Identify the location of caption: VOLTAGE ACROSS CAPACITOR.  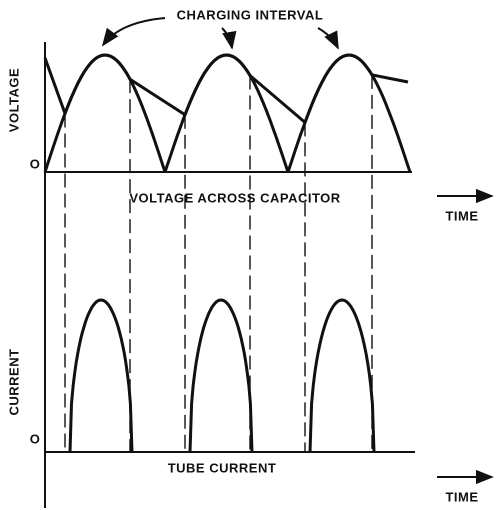
(234, 197).